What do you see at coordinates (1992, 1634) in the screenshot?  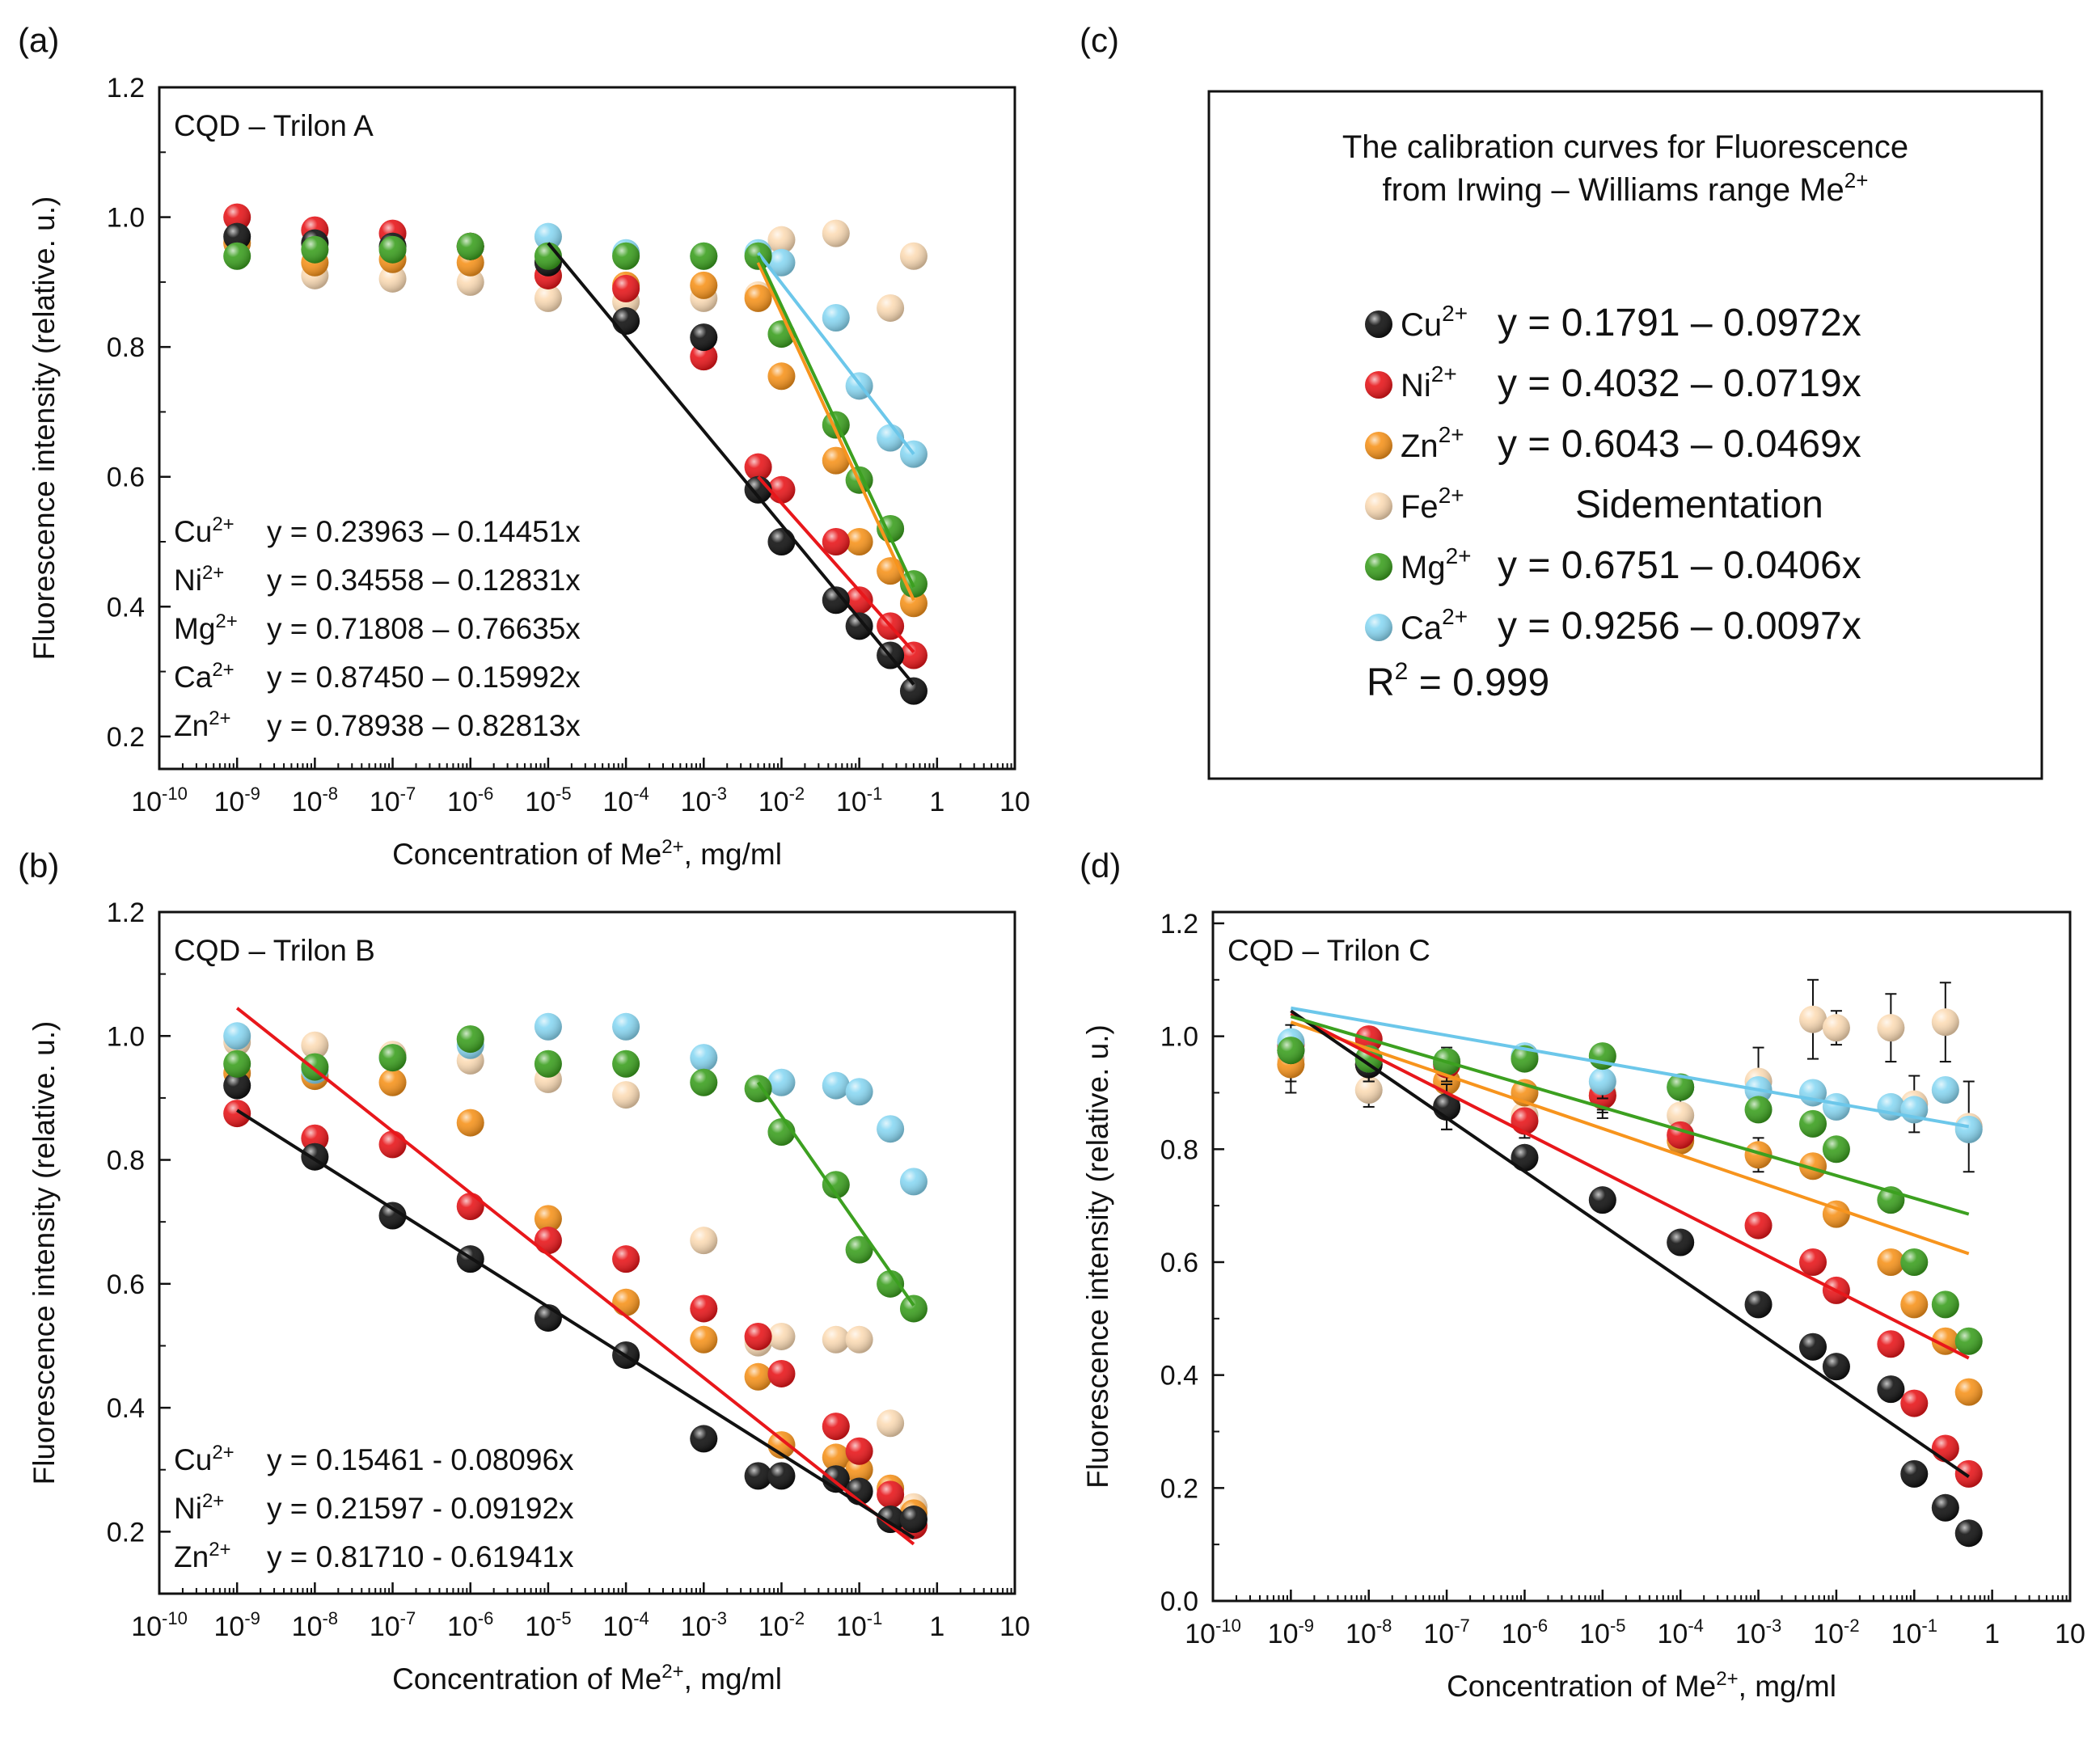 I see `x-tick-label: 1` at bounding box center [1992, 1634].